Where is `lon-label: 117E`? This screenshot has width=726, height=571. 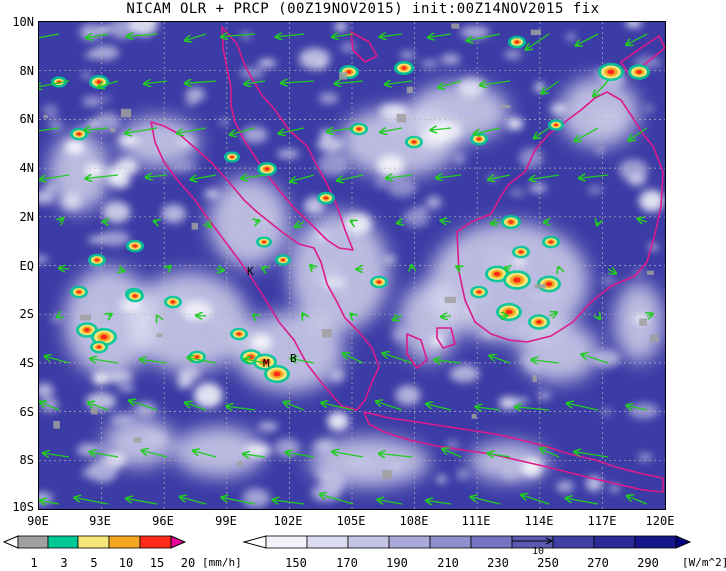 lon-label: 117E is located at coordinates (602, 521).